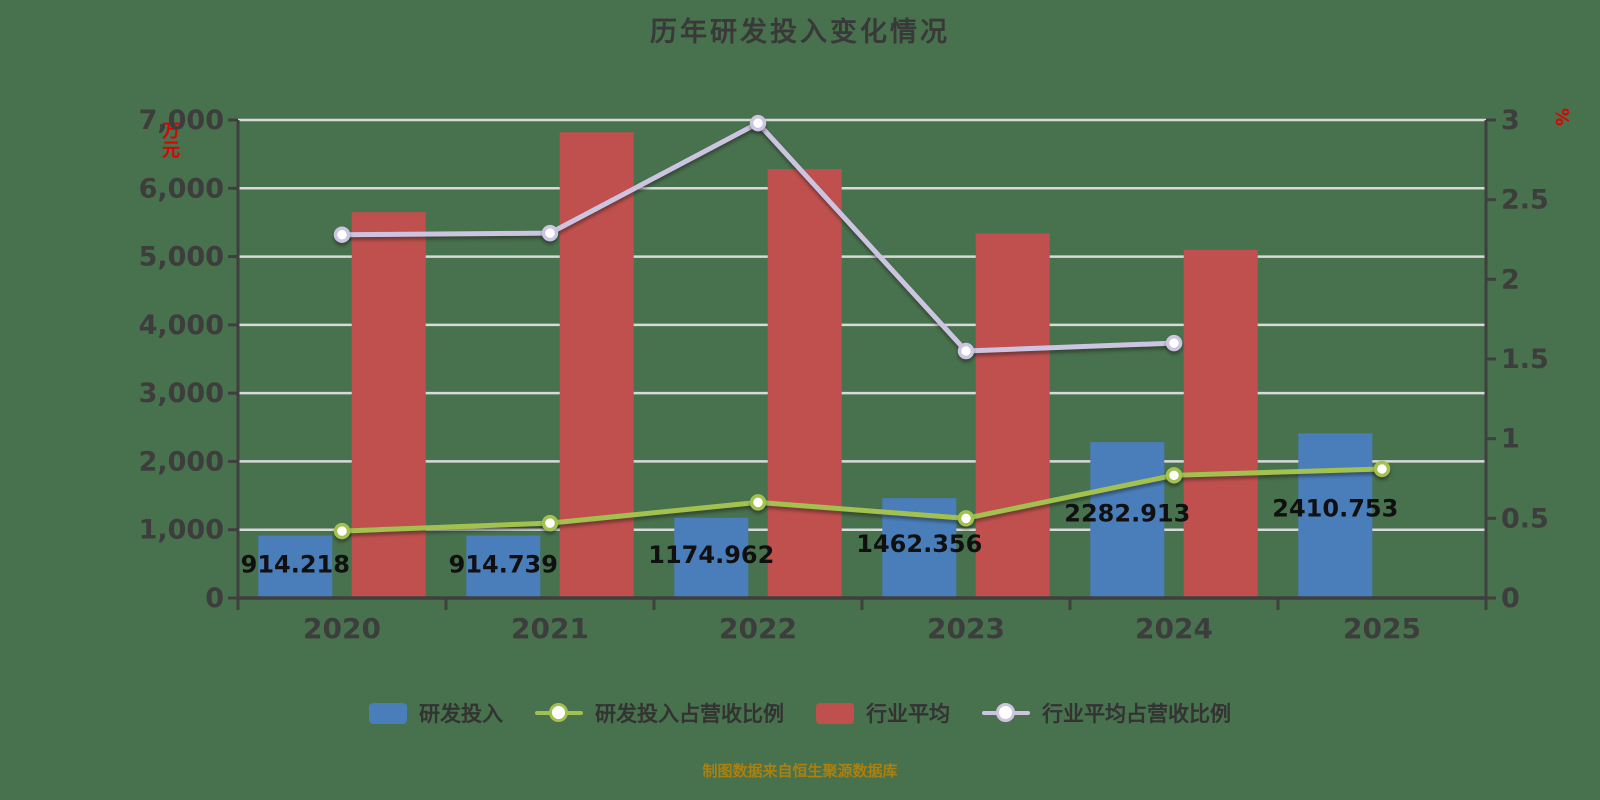  I want to click on data-source-caption: 制图数据来自恒生聚源数据库, so click(800, 771).